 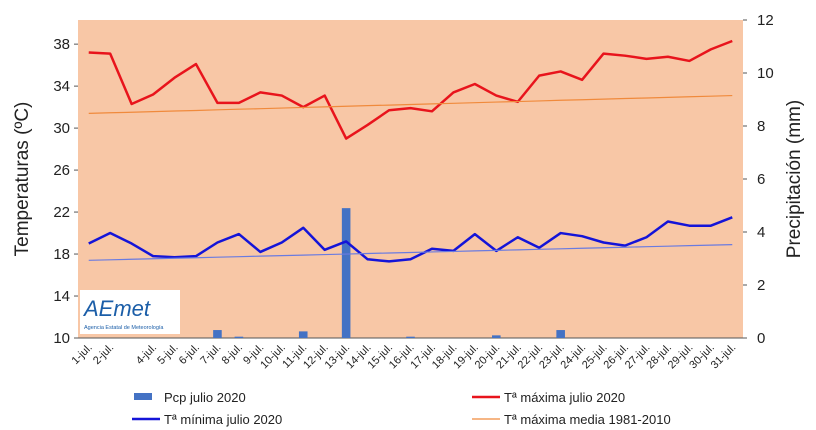 I want to click on legend-swatch, so click(x=143, y=396).